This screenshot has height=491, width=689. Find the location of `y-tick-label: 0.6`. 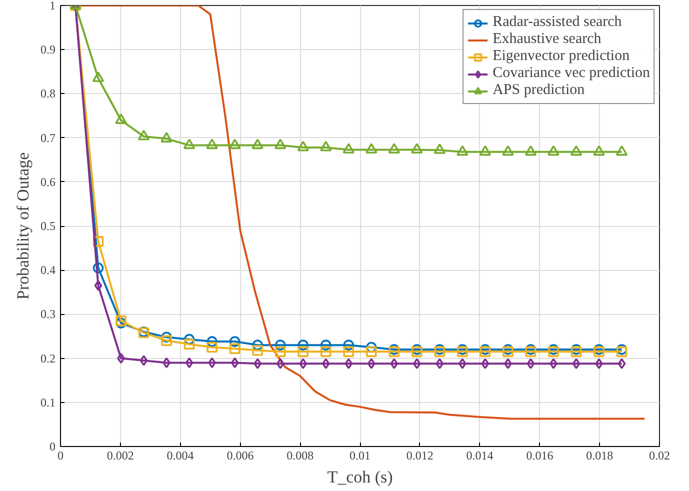

y-tick-label: 0.6 is located at coordinates (48, 181).